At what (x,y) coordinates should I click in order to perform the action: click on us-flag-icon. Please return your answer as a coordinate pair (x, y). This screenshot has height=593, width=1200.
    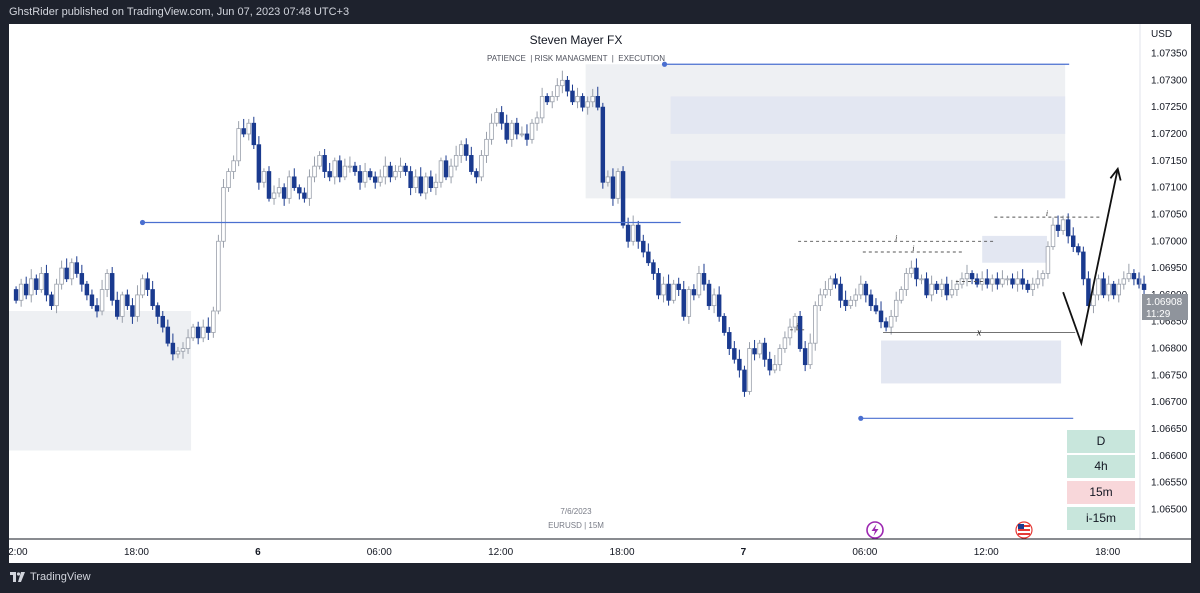
    Looking at the image, I should click on (1024, 530).